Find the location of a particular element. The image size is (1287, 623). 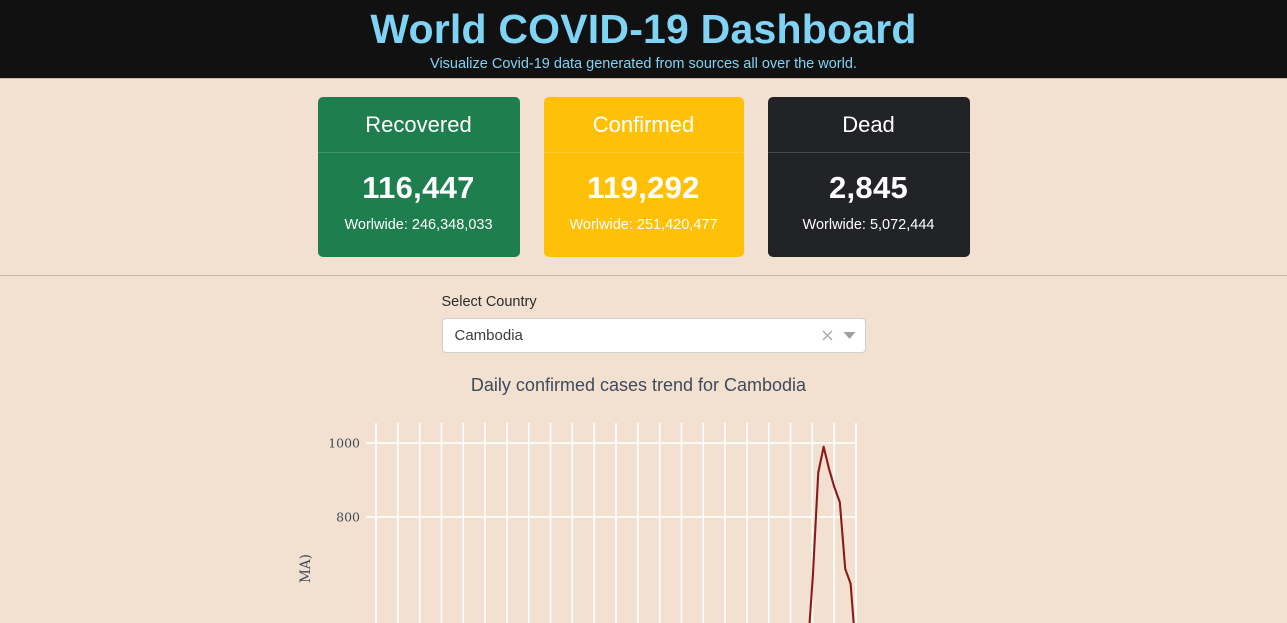

chart-title: Daily confirmed cases trend for Cambodia is located at coordinates (638, 385).